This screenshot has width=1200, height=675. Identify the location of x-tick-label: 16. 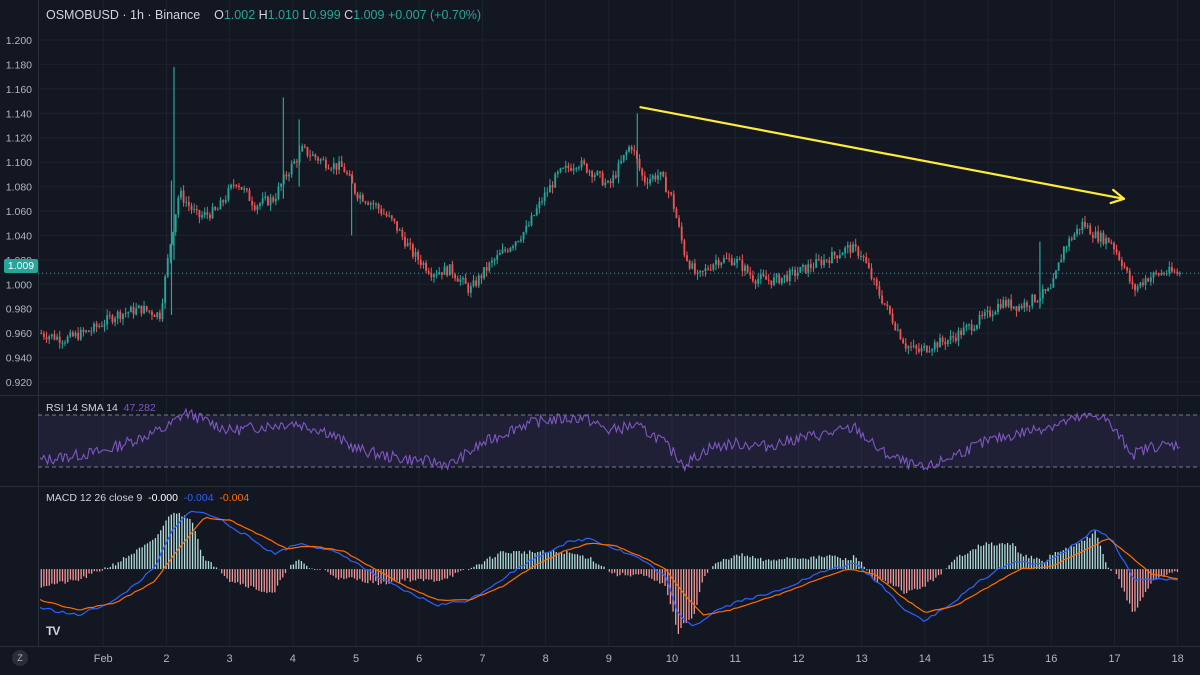
(1051, 659).